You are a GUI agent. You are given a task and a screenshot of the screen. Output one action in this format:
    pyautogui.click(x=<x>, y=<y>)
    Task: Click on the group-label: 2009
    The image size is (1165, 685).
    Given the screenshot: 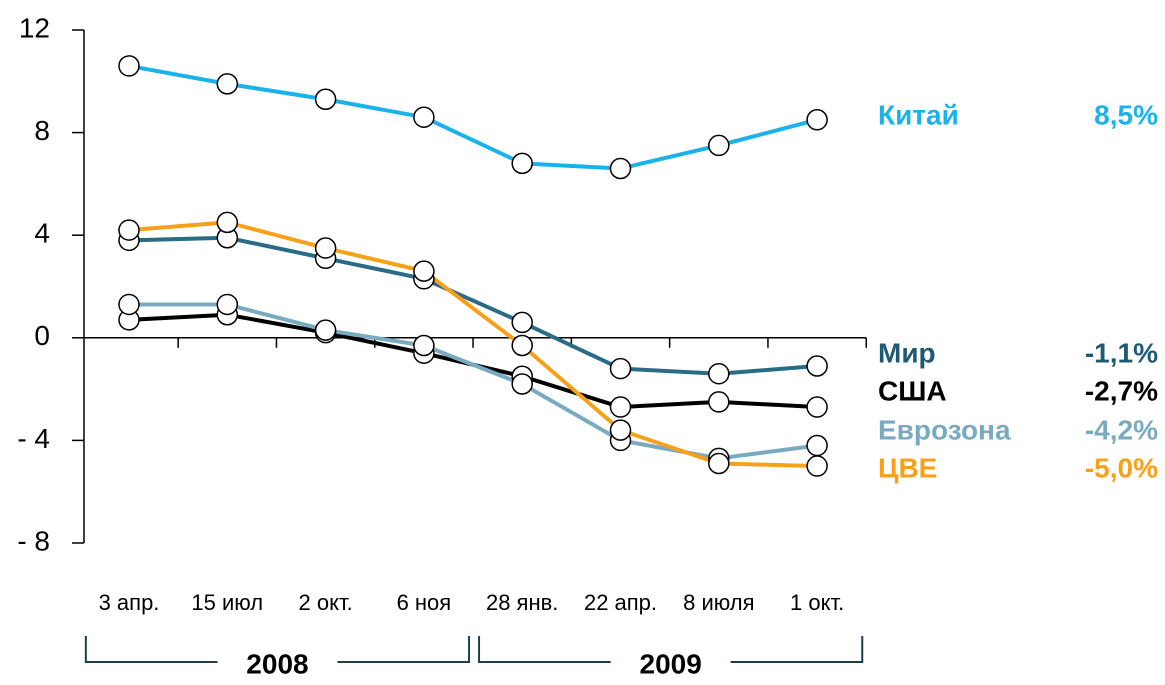 What is the action you would take?
    pyautogui.click(x=671, y=663)
    